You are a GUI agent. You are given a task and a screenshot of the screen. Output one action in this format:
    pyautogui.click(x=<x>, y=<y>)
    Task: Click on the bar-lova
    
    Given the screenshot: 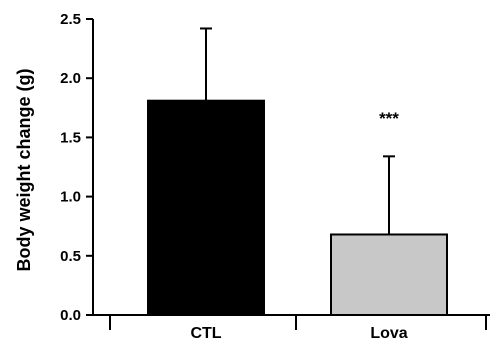 What is the action you would take?
    pyautogui.click(x=389, y=275)
    